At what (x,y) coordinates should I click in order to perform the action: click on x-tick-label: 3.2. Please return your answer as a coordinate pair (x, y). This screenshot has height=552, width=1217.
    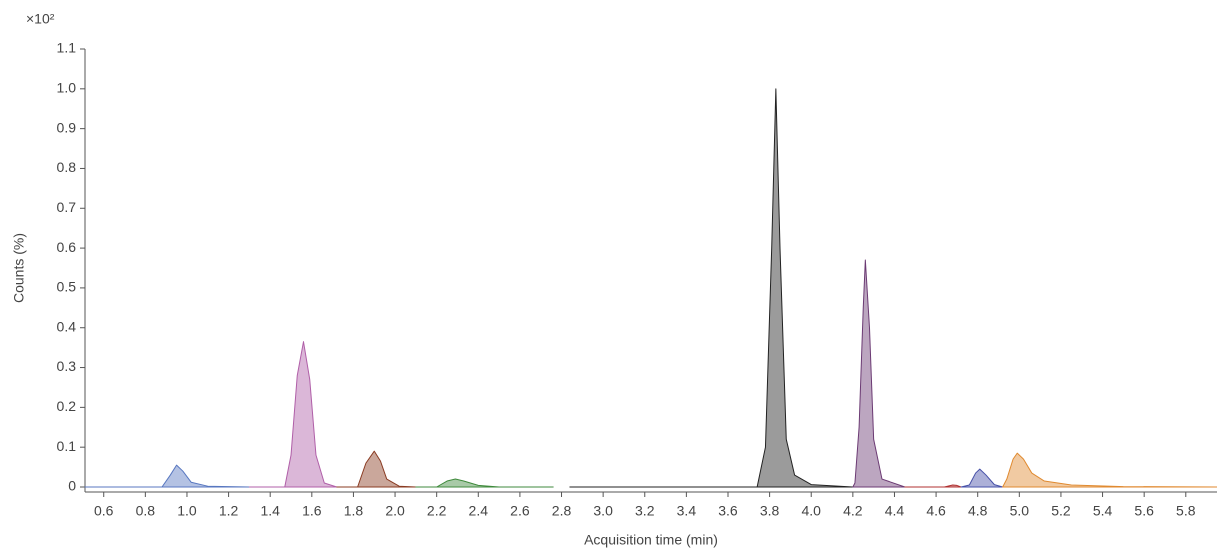
    Looking at the image, I should click on (645, 511).